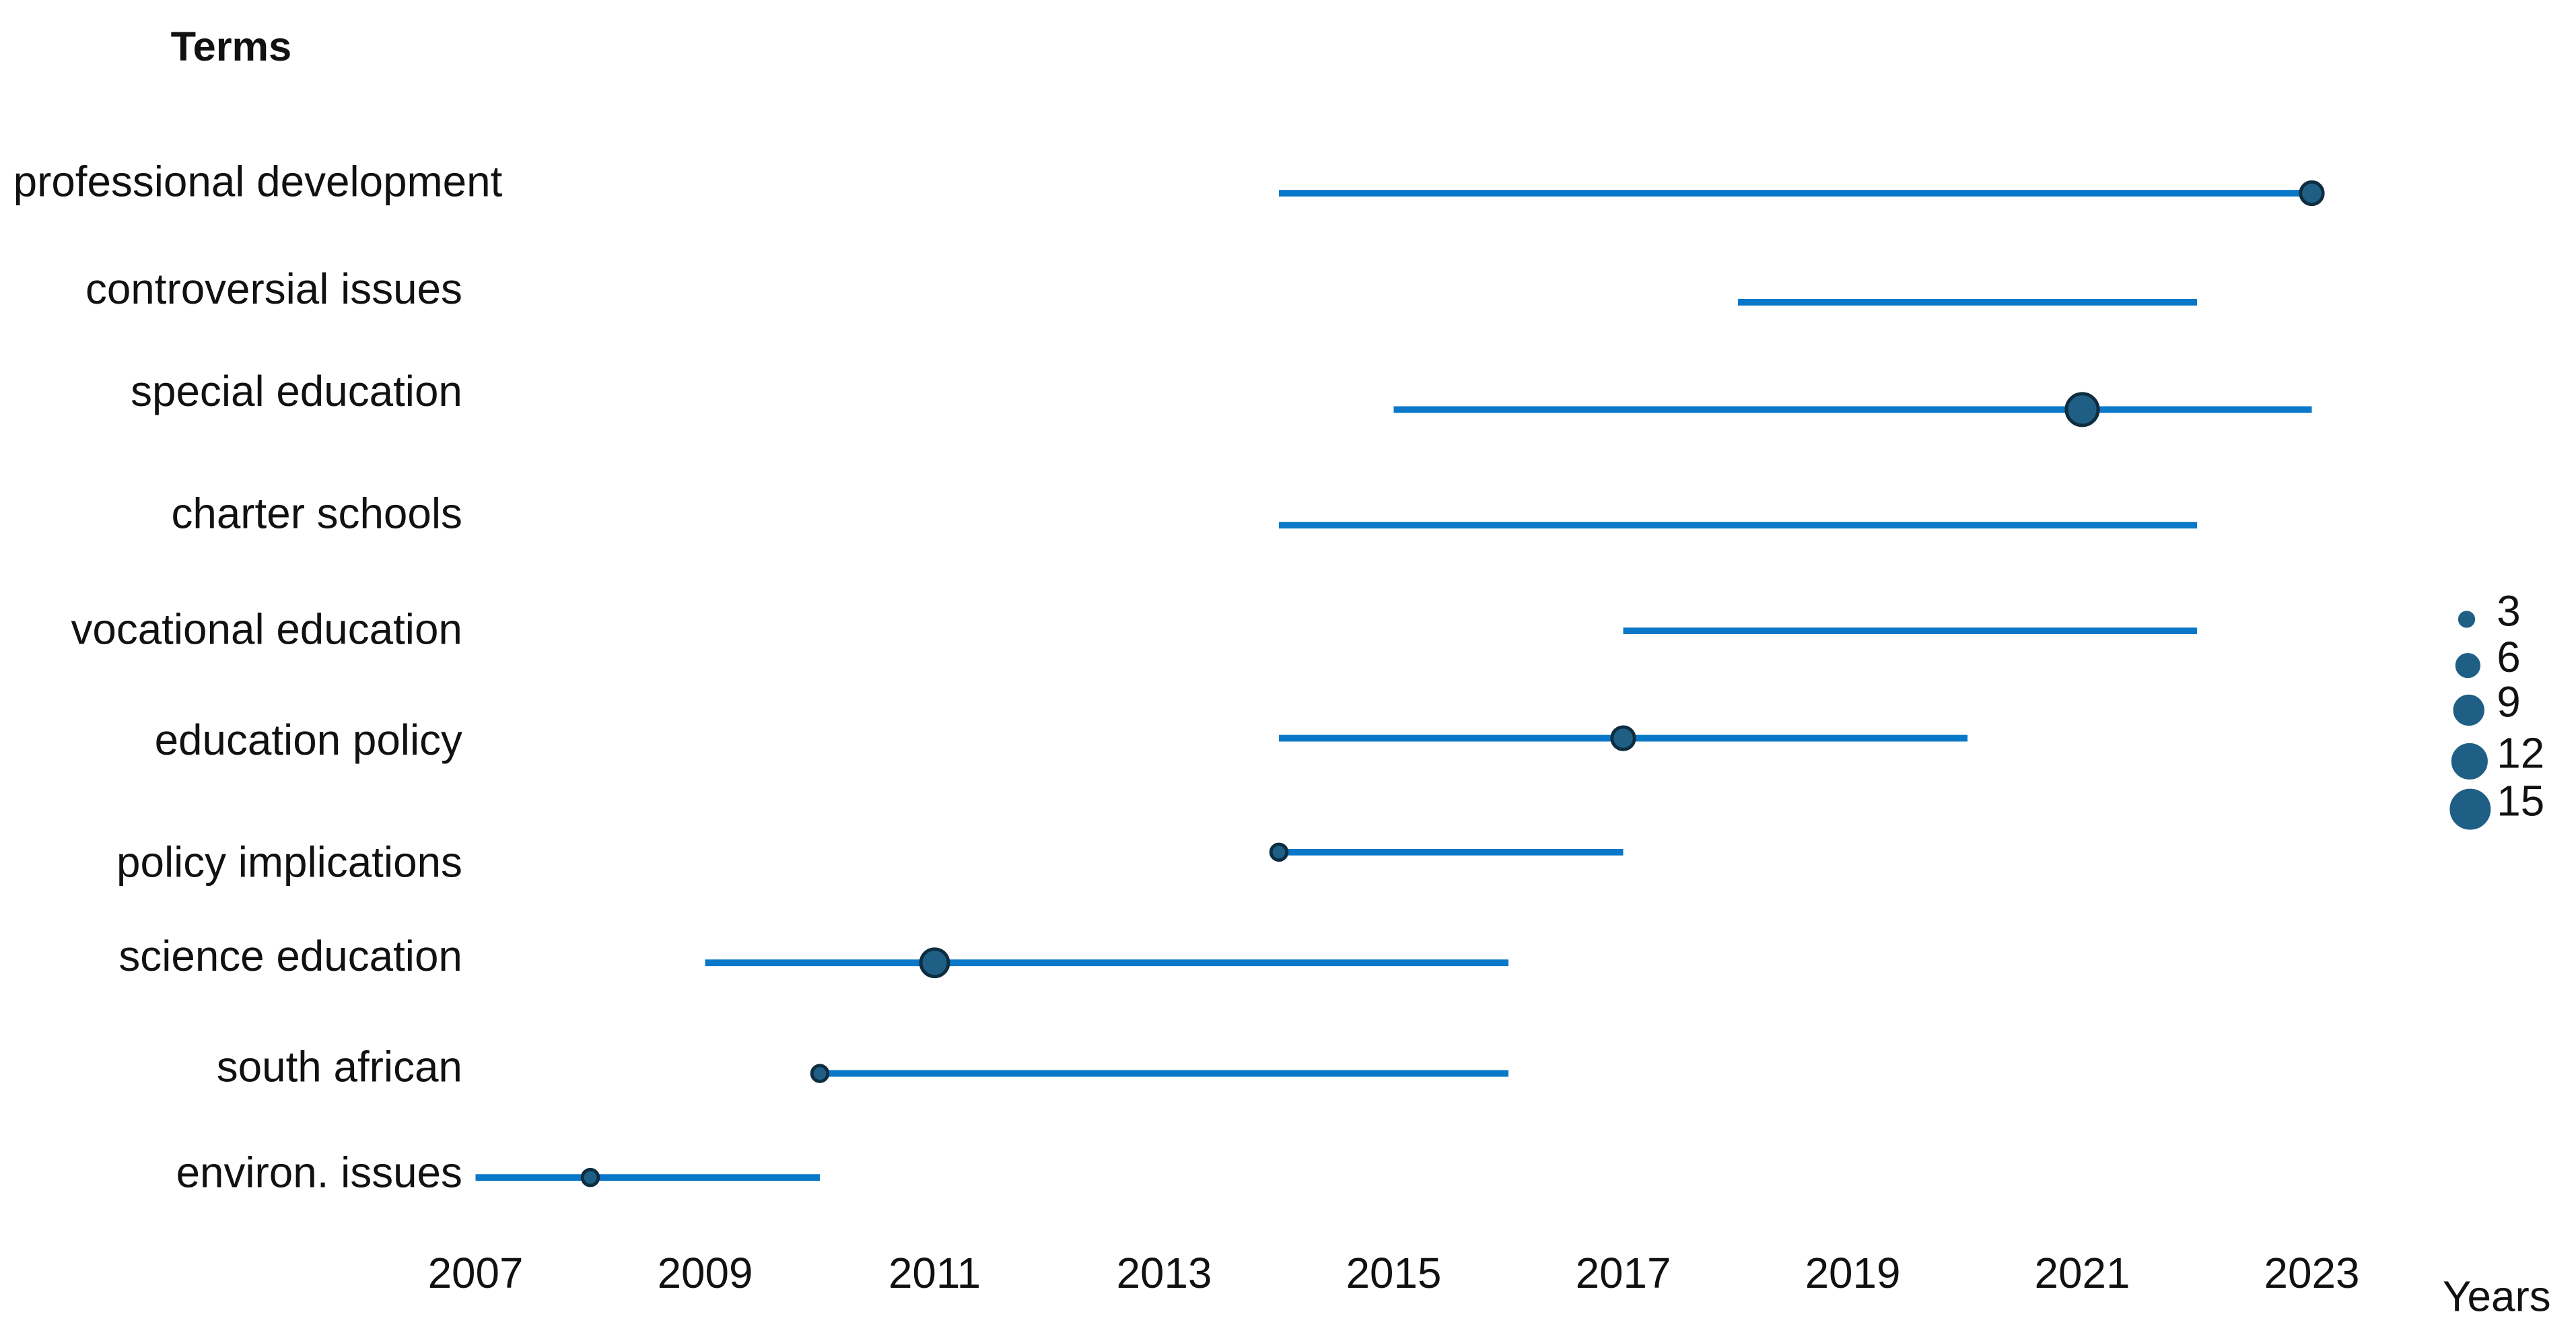  Describe the element at coordinates (2508, 701) in the screenshot. I see `legend-label: 9` at that location.